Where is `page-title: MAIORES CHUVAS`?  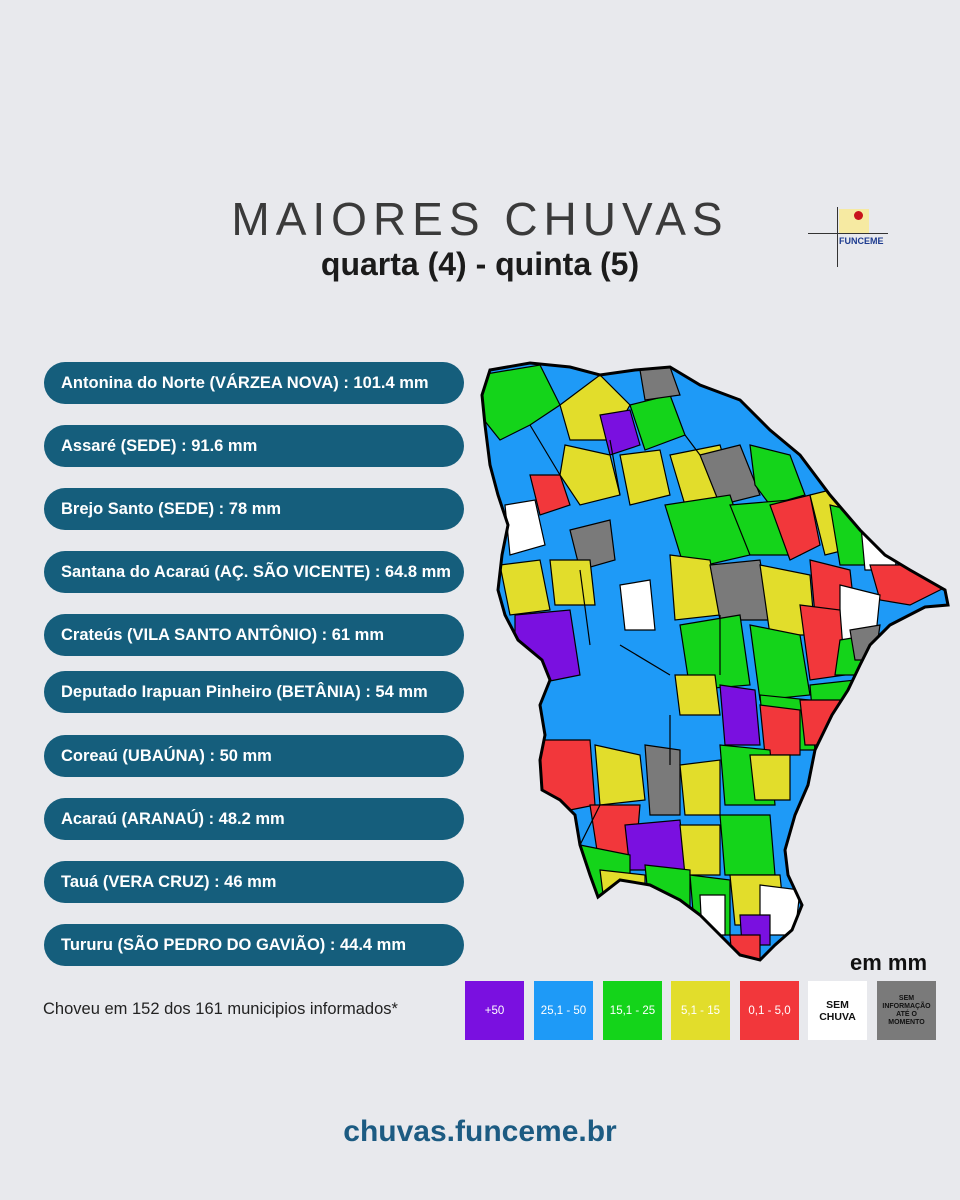 page-title: MAIORES CHUVAS is located at coordinates (480, 219).